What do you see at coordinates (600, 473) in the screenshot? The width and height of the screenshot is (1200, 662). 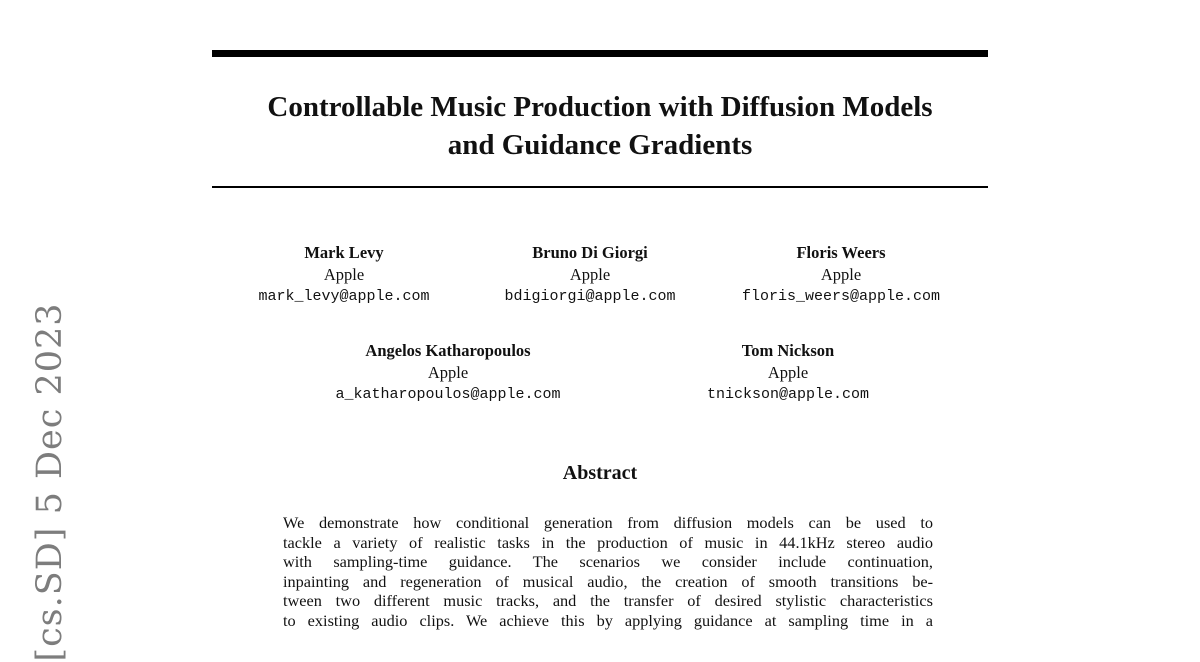 I see `abstract-heading: Abstract` at bounding box center [600, 473].